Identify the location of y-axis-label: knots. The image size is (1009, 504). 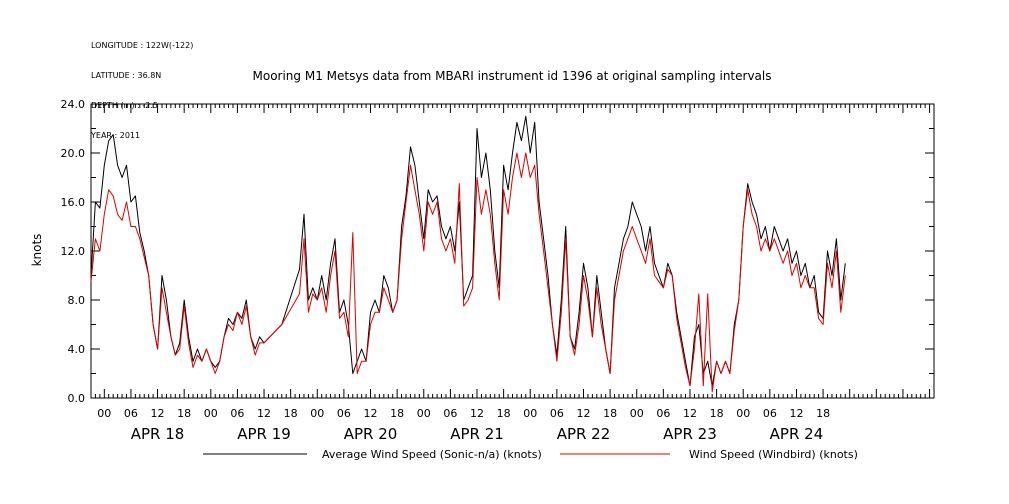
(37, 250).